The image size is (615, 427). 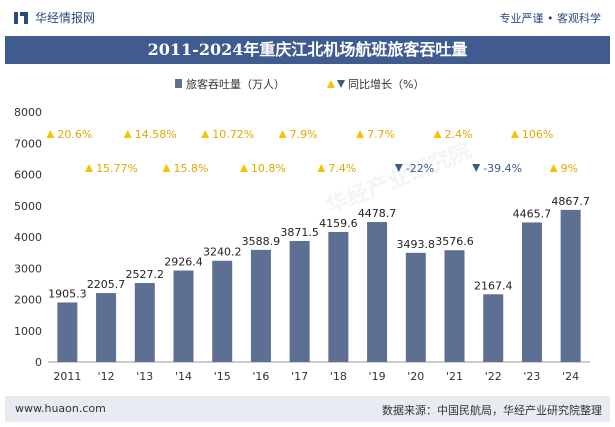 What do you see at coordinates (106, 284) in the screenshot?
I see `bar-value-label: 2205.7` at bounding box center [106, 284].